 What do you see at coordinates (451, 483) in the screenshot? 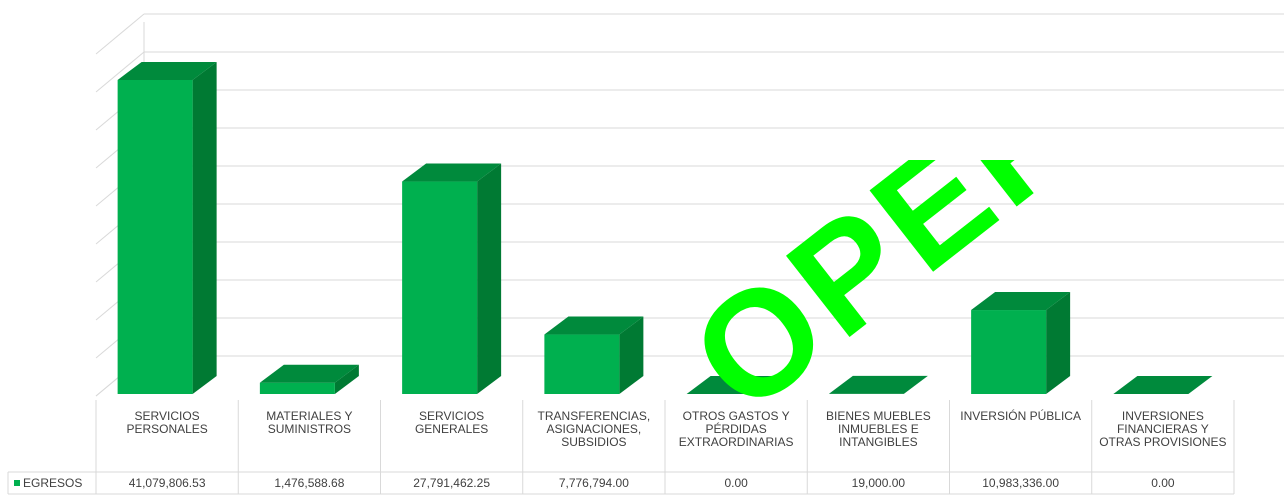
I see `data-table-cell: 27,791,462.25` at bounding box center [451, 483].